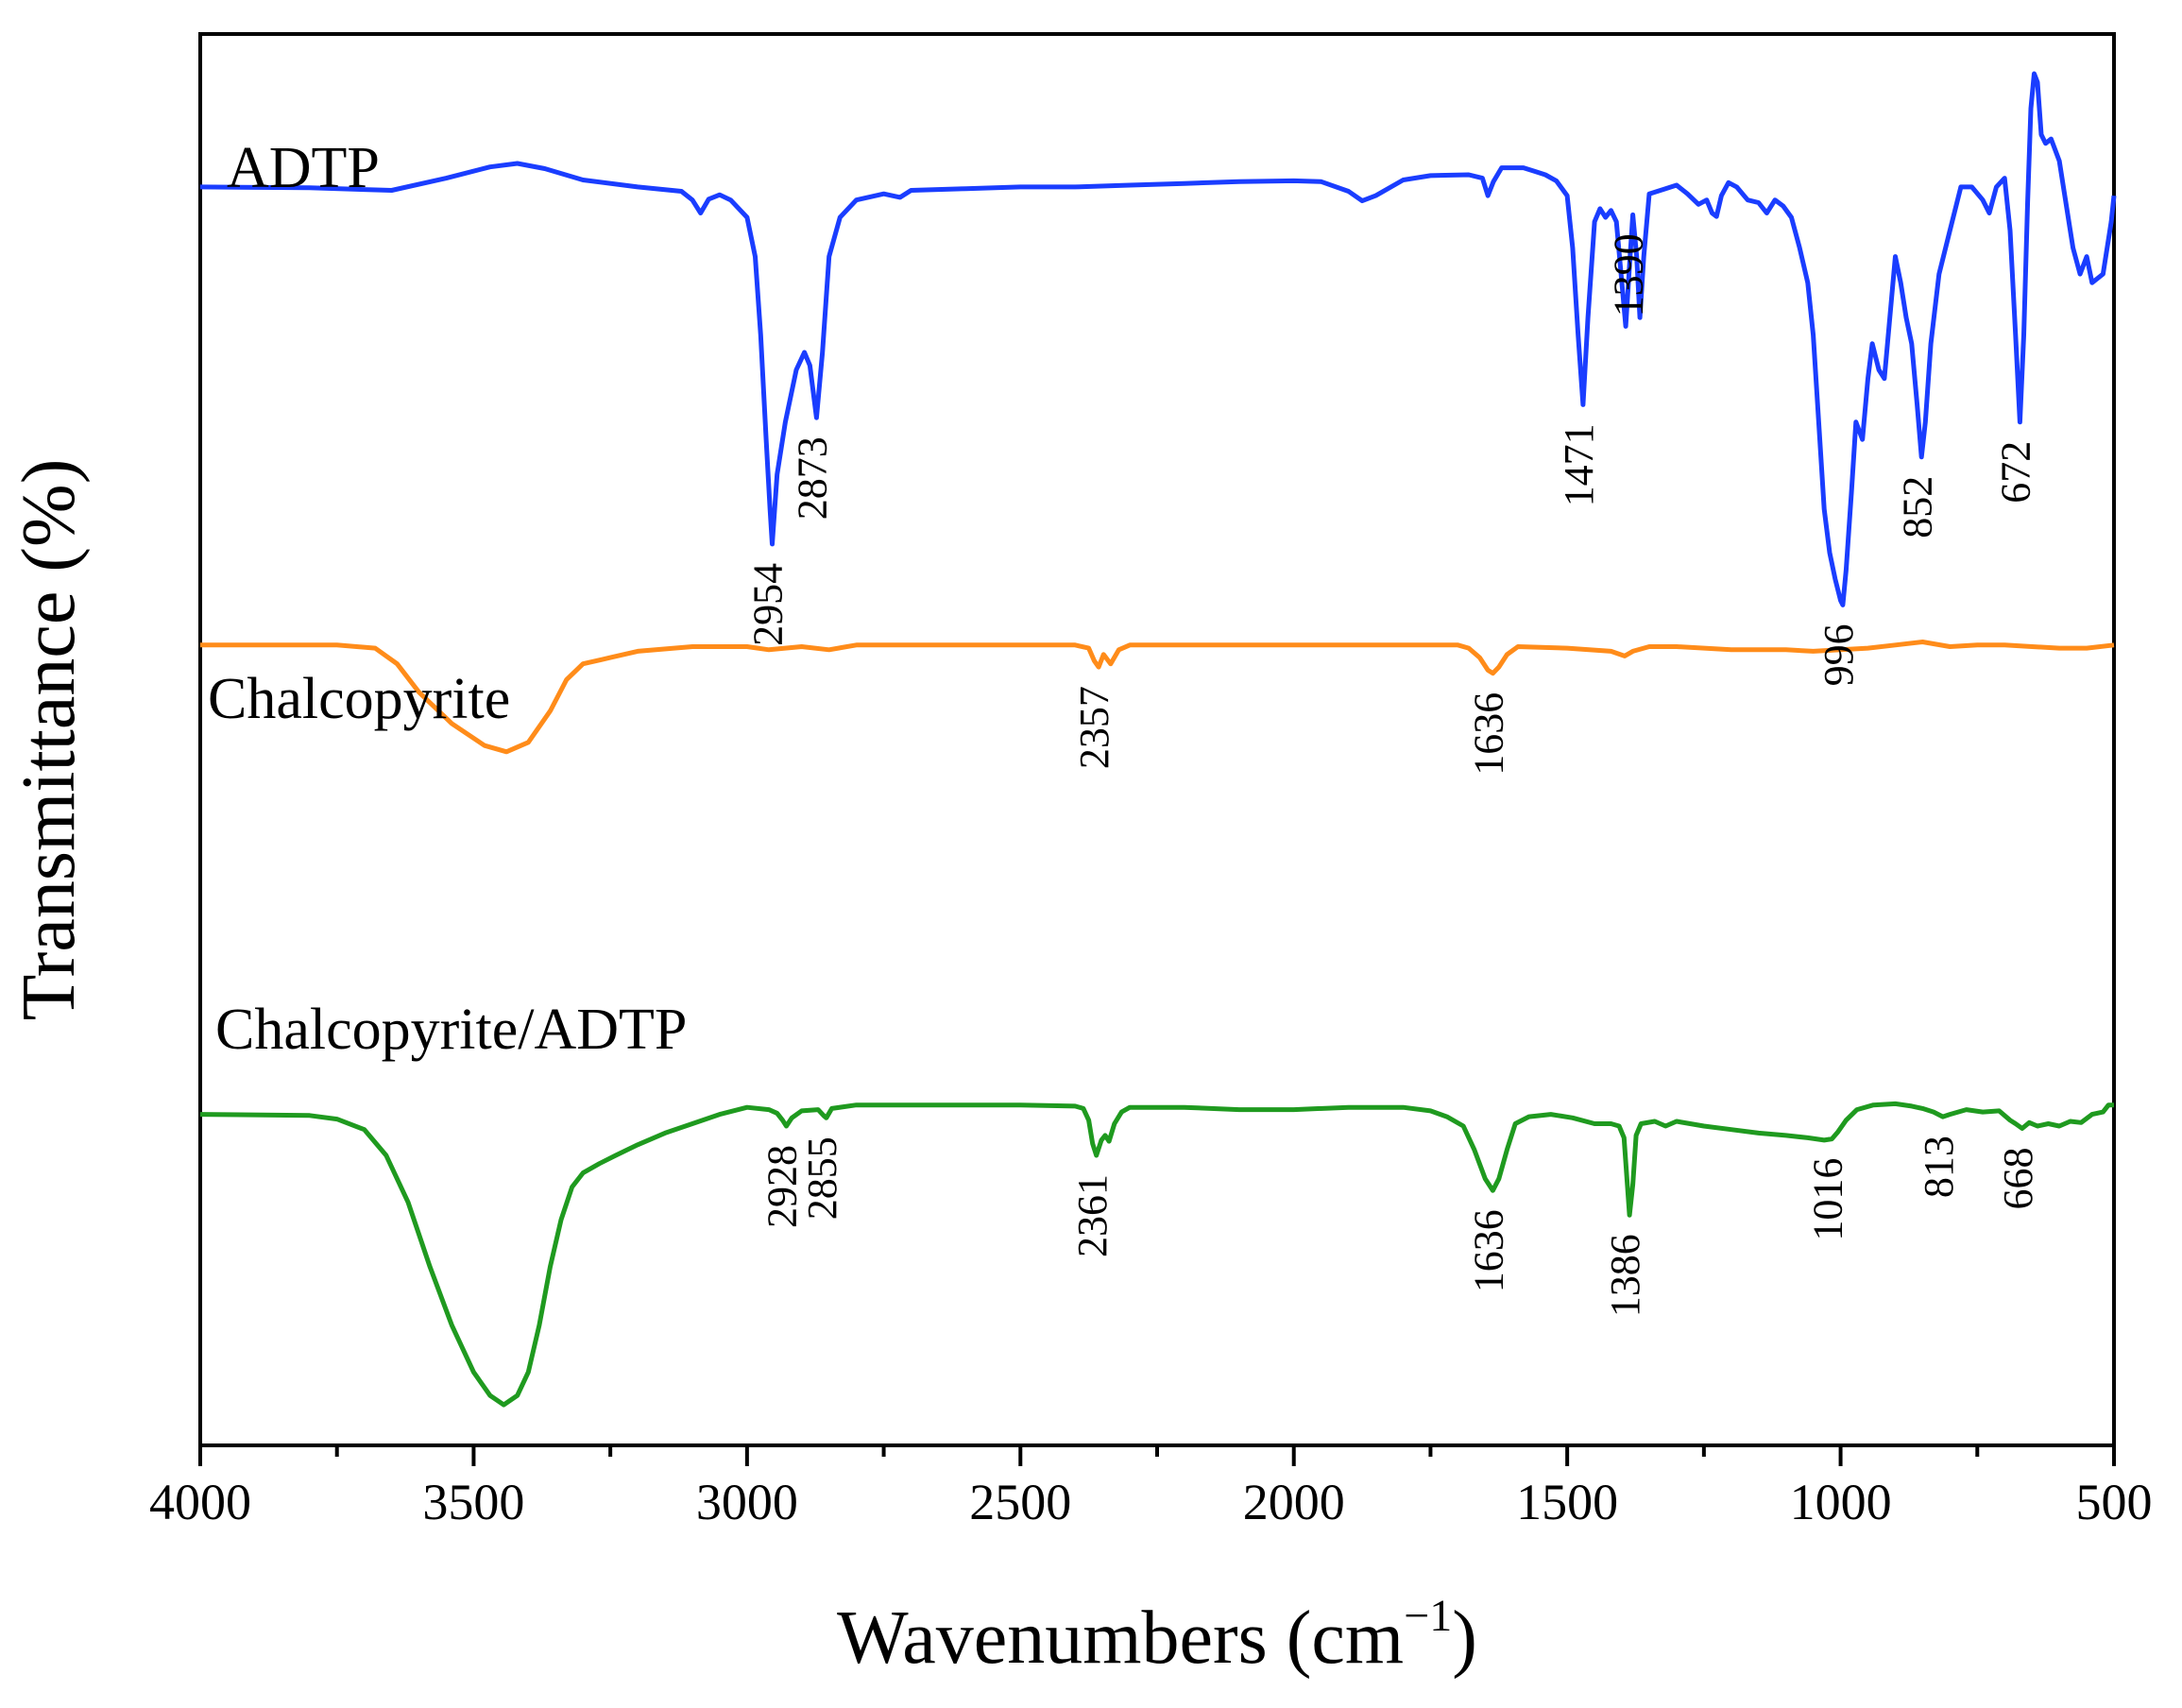 This screenshot has width=2182, height=1708. Describe the element at coordinates (1939, 1167) in the screenshot. I see `peak-label: 813` at that location.